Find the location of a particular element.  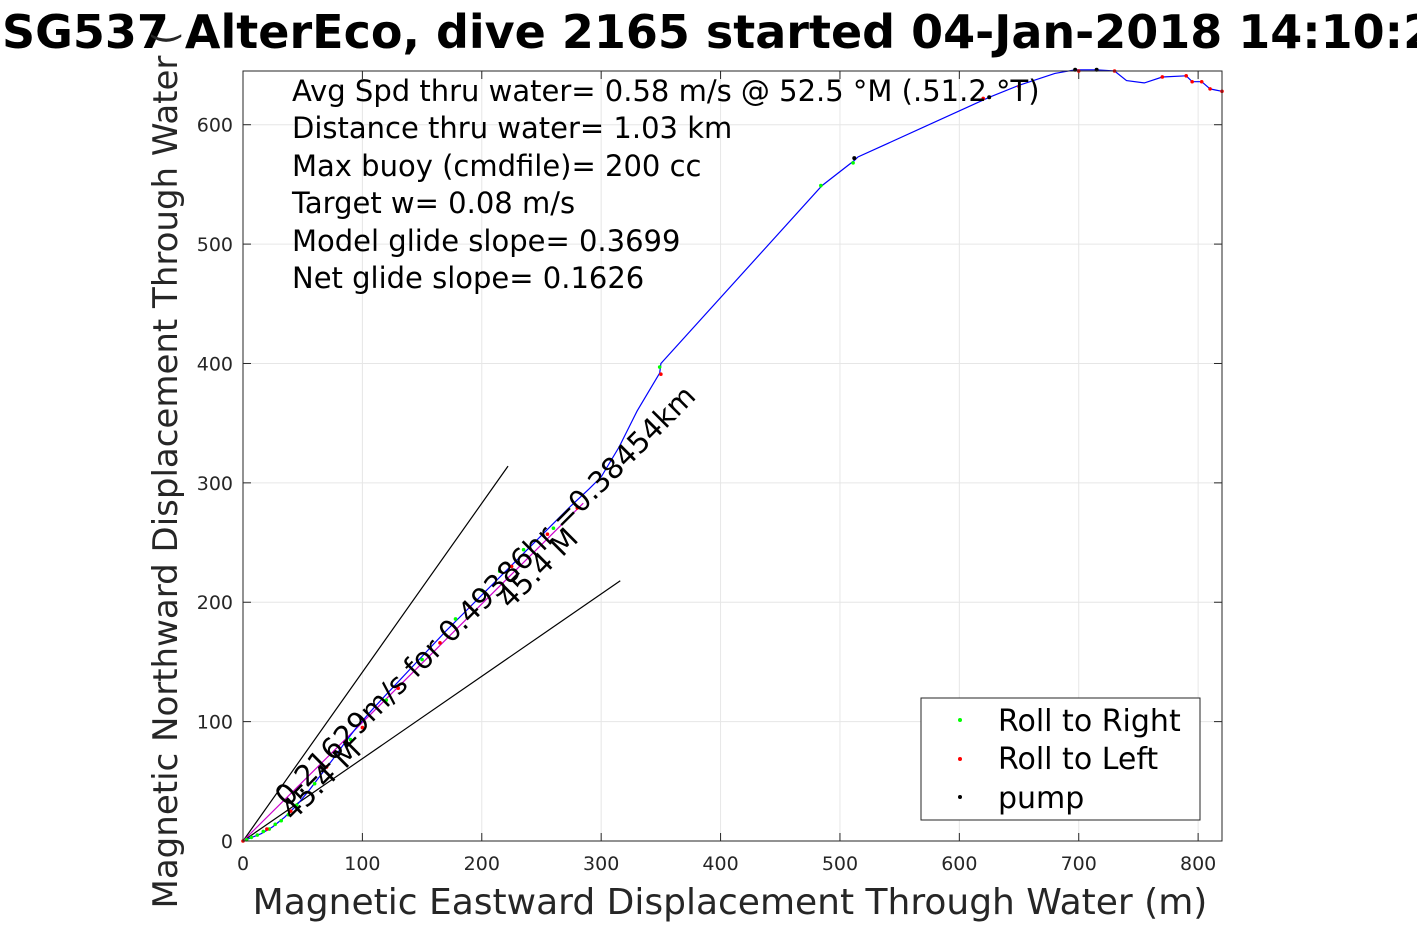

stat-model-glide: Model glide slope= 0.3699 is located at coordinates (486, 241).